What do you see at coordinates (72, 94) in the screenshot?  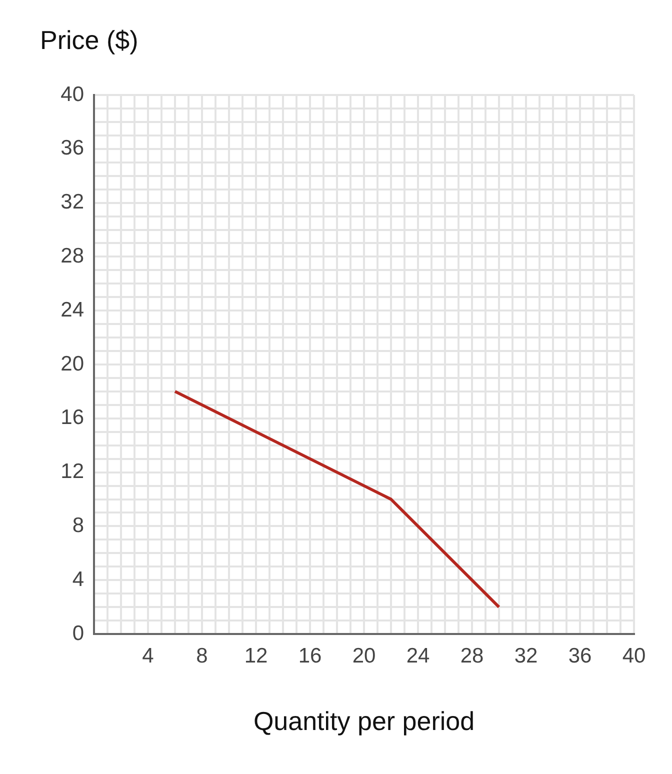 I see `y-tick-label: 40` at bounding box center [72, 94].